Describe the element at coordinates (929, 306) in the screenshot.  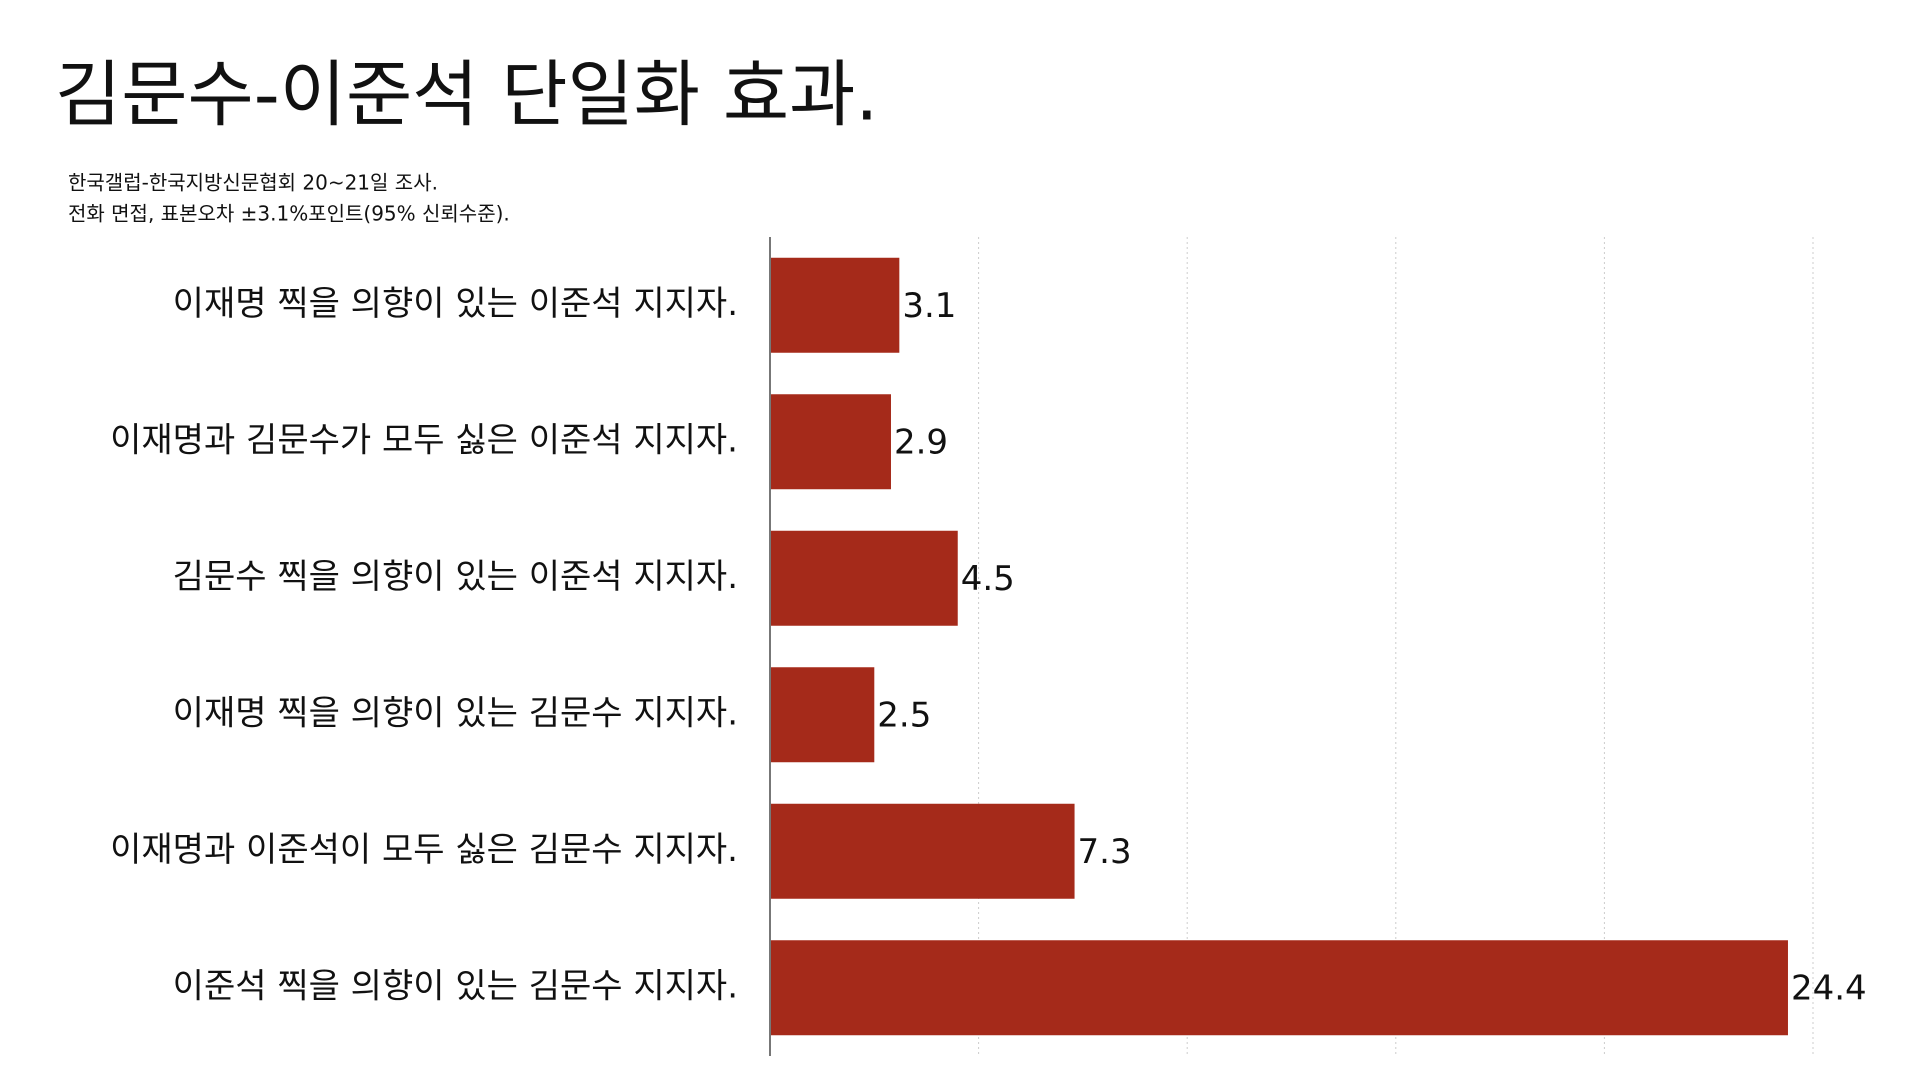
I see `value-label: 3.1` at that location.